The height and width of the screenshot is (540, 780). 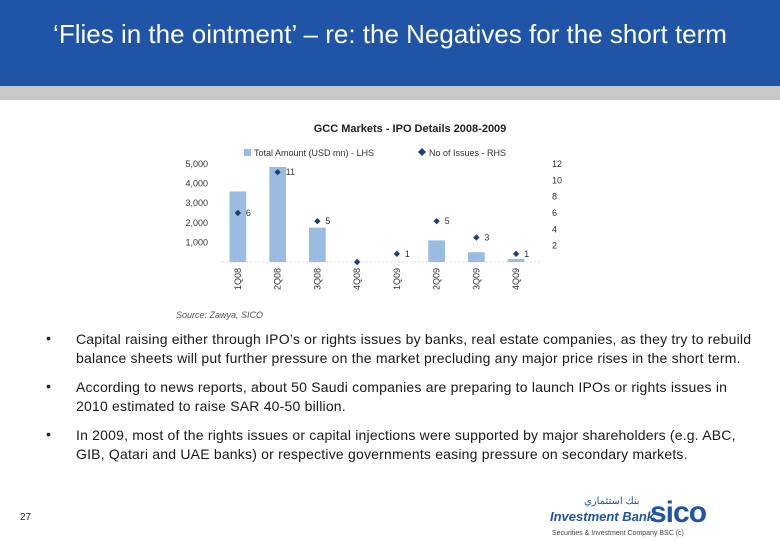 What do you see at coordinates (436, 251) in the screenshot?
I see `bar-2Q09` at bounding box center [436, 251].